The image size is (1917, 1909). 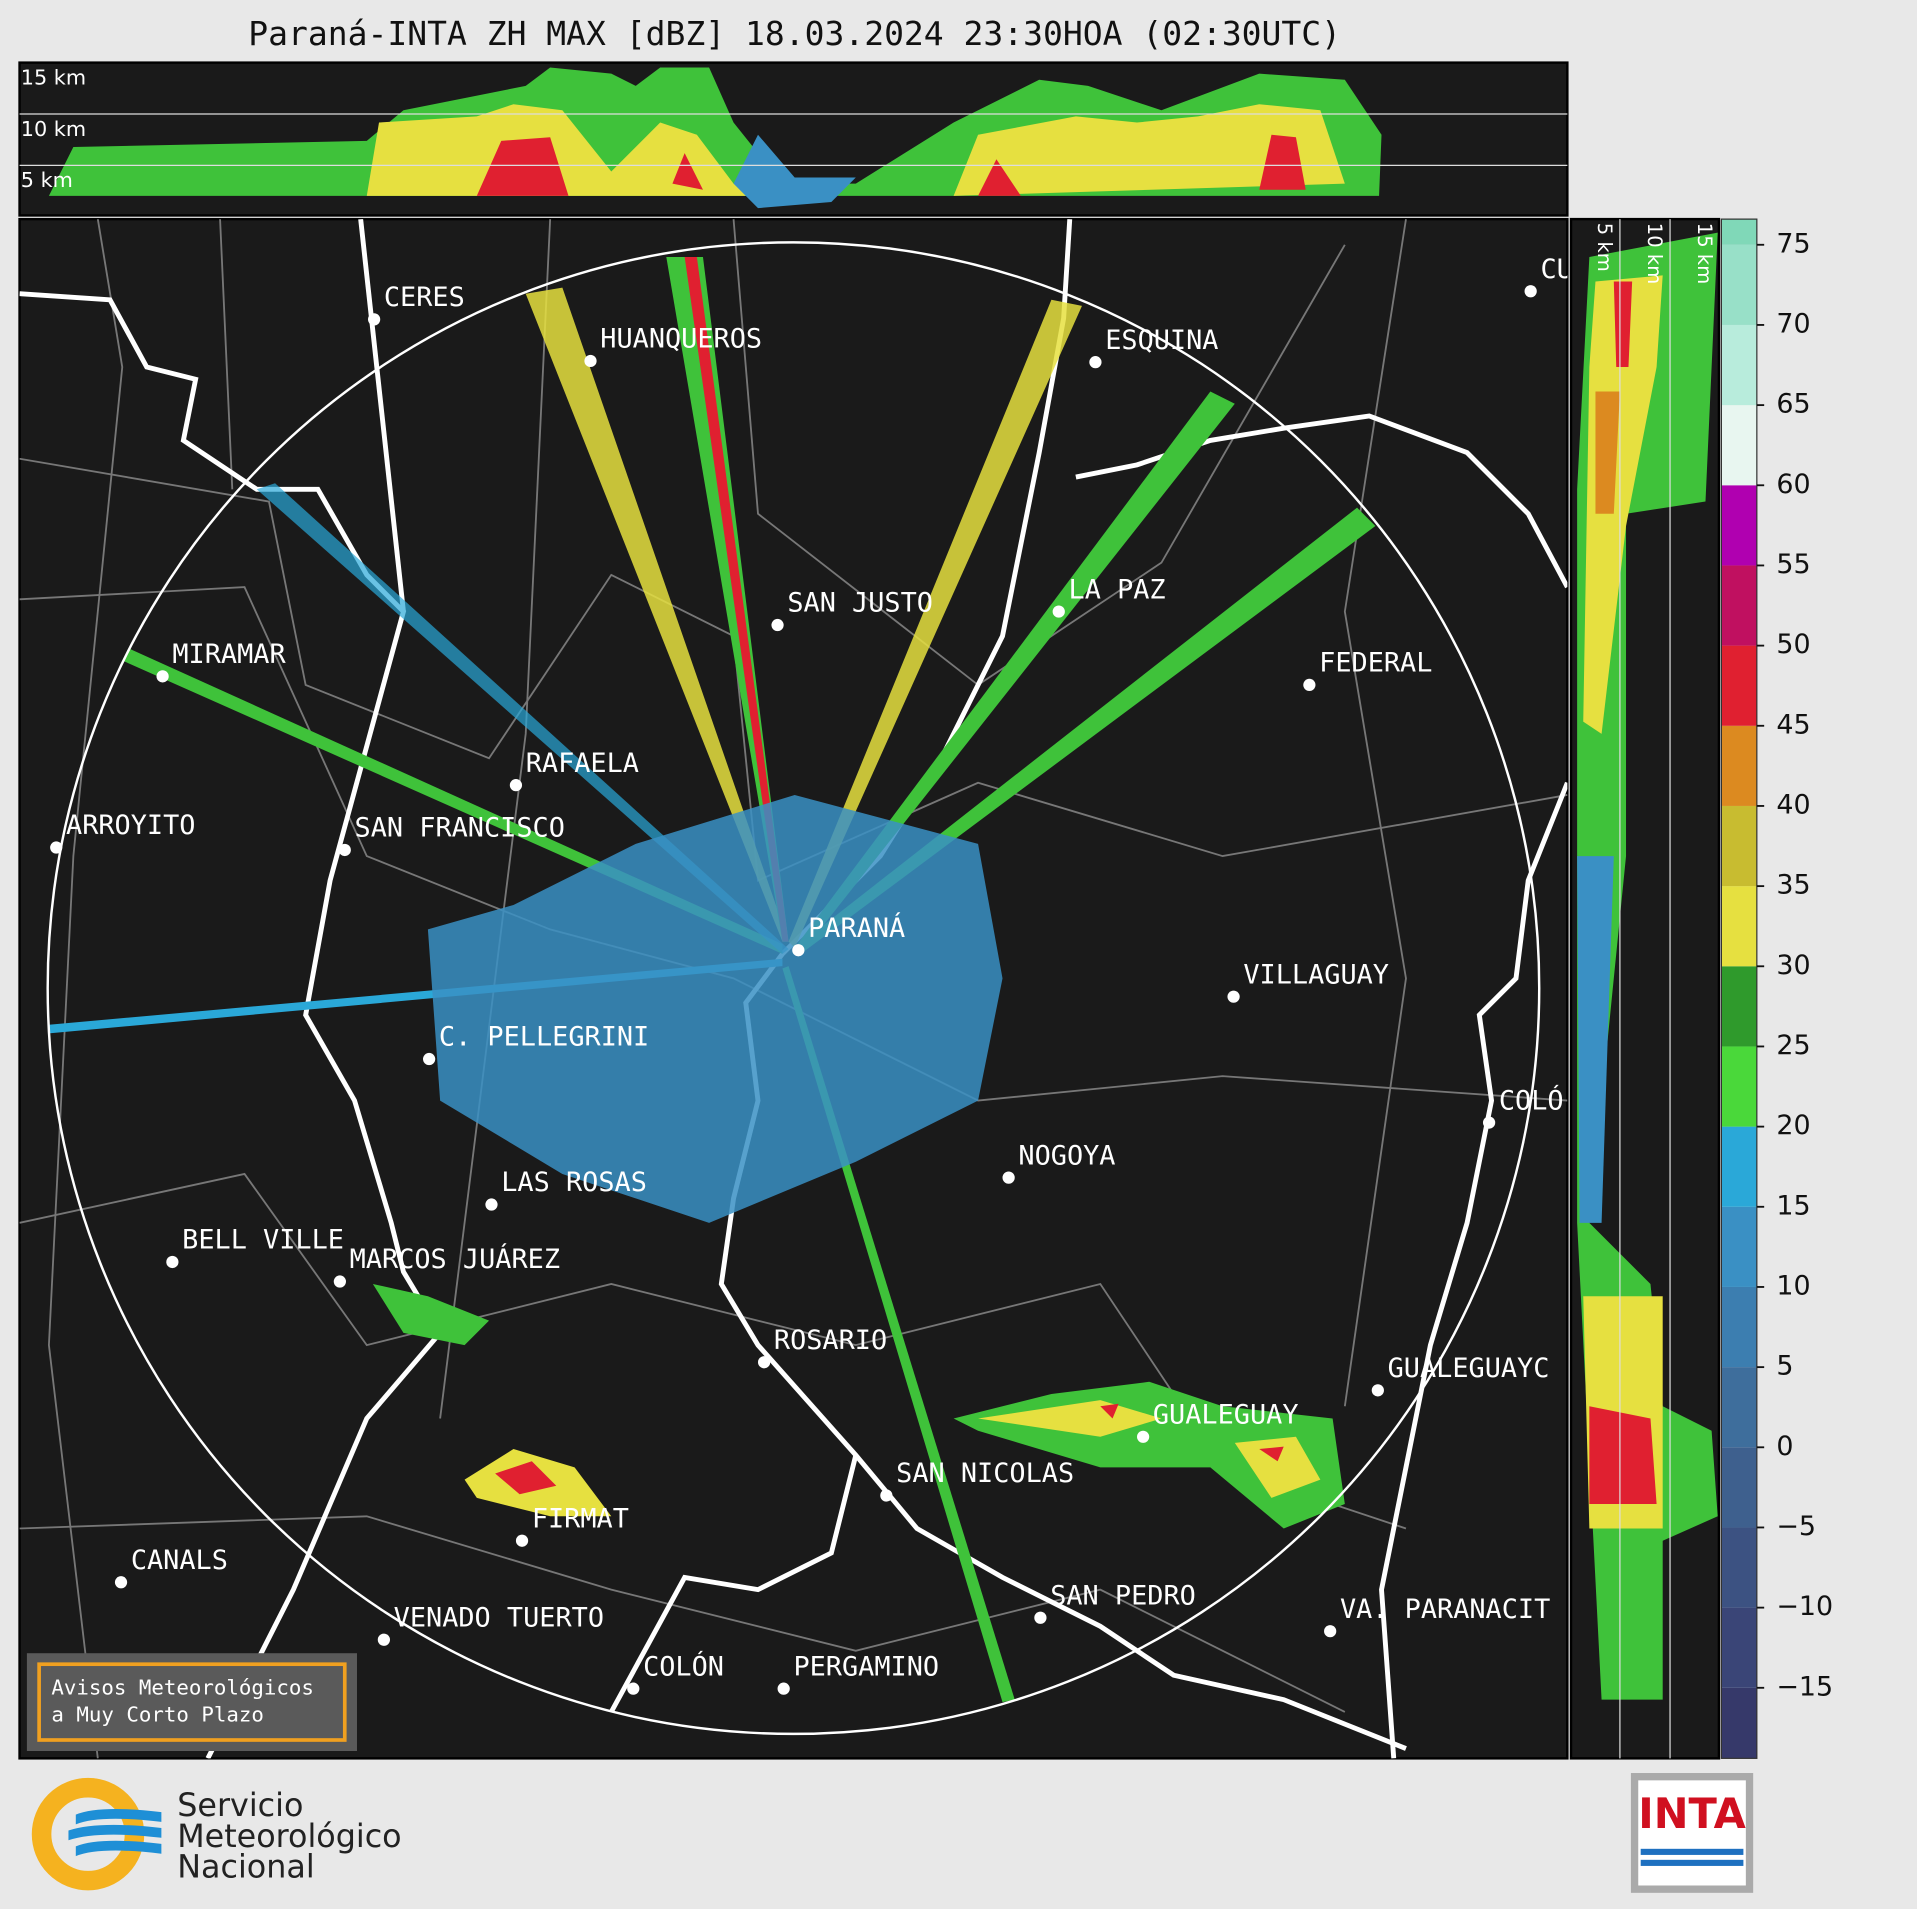 I want to click on city-label: MIRAMAR, so click(x=229, y=654).